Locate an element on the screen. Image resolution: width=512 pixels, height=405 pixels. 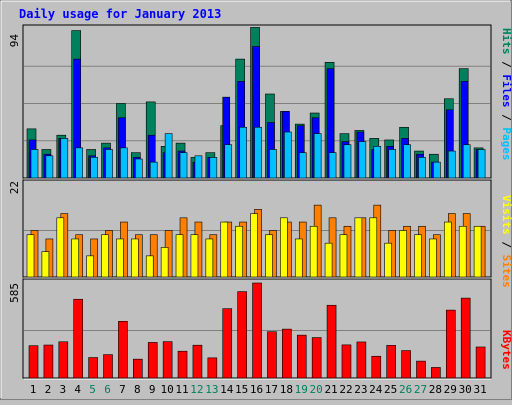
legend-sep-2: / is located at coordinates (506, 118).